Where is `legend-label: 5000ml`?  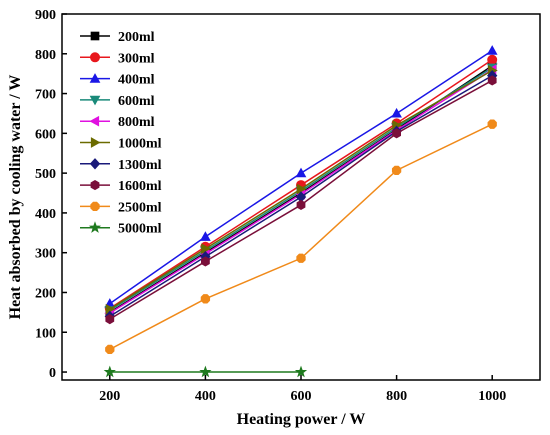
legend-label: 5000ml is located at coordinates (140, 229).